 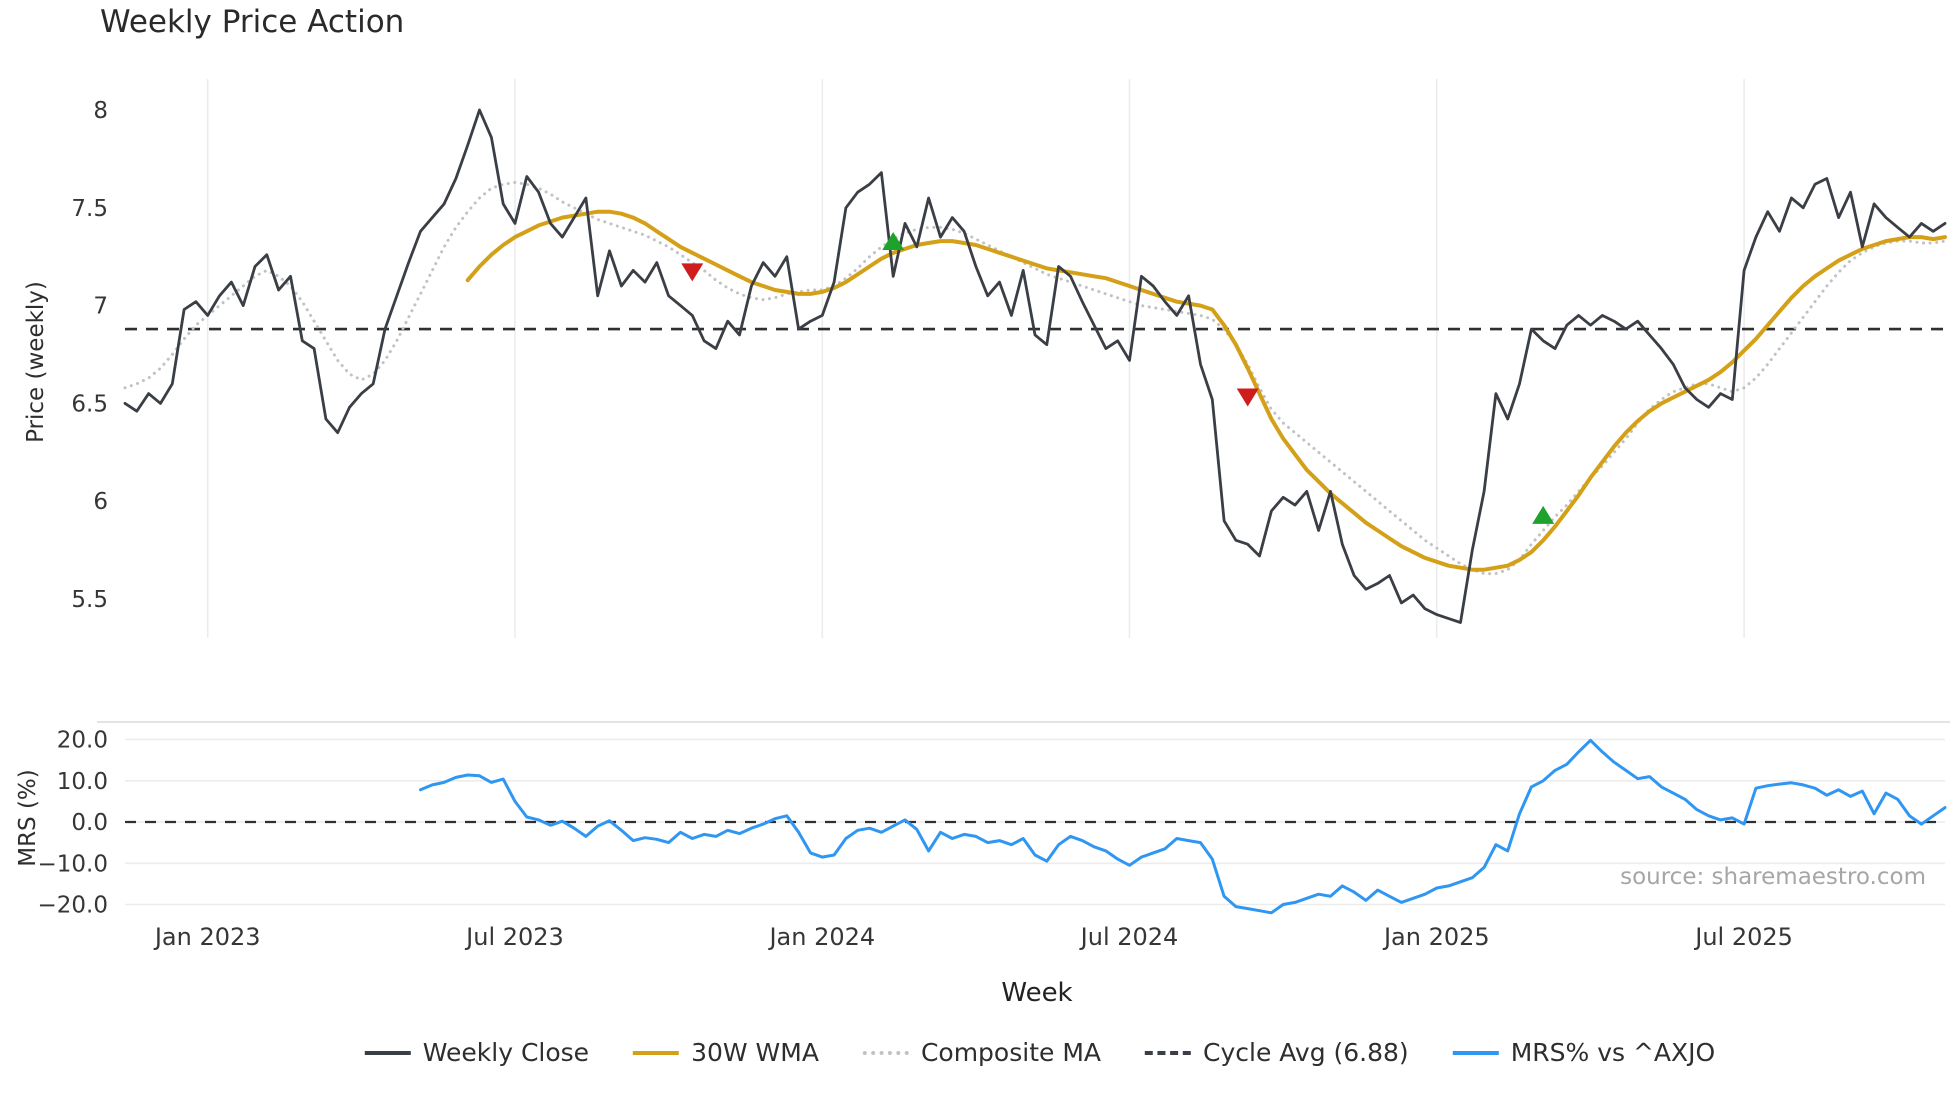 I want to click on legend-label-weekly-close: Weekly Close, so click(x=506, y=1052).